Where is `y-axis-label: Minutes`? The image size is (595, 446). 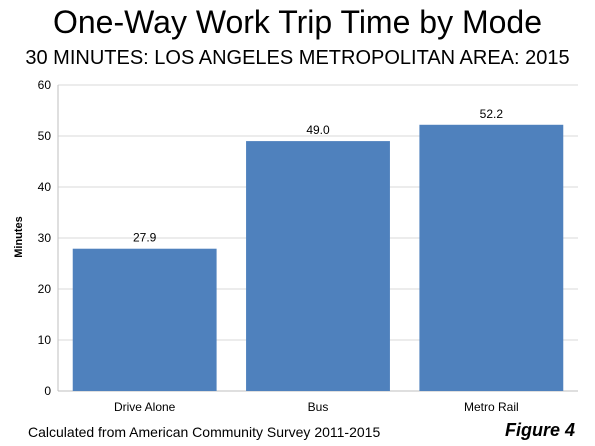 y-axis-label: Minutes is located at coordinates (19, 237).